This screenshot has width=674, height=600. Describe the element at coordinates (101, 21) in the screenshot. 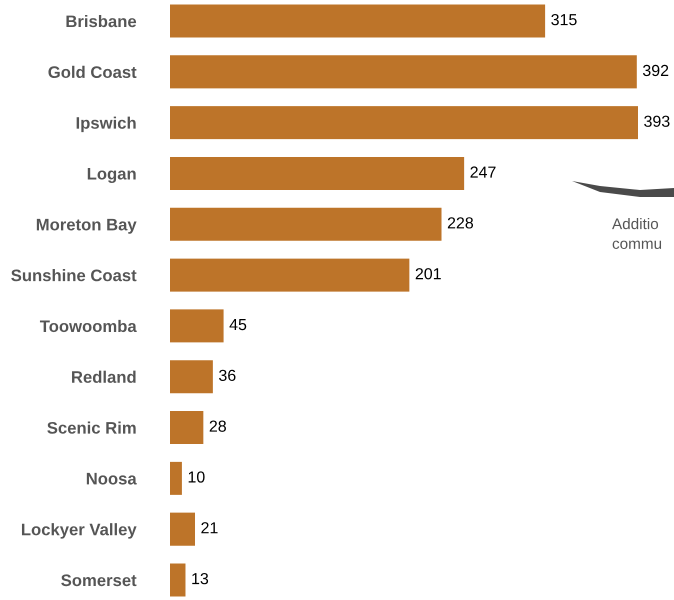

I see `y-tick-label: Brisbane` at that location.